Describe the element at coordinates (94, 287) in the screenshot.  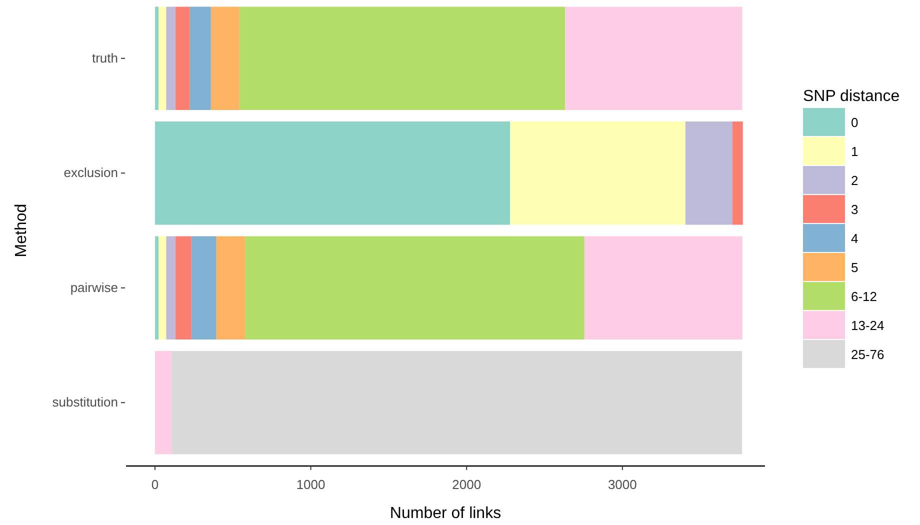
I see `y-tick-label: pairwise` at that location.